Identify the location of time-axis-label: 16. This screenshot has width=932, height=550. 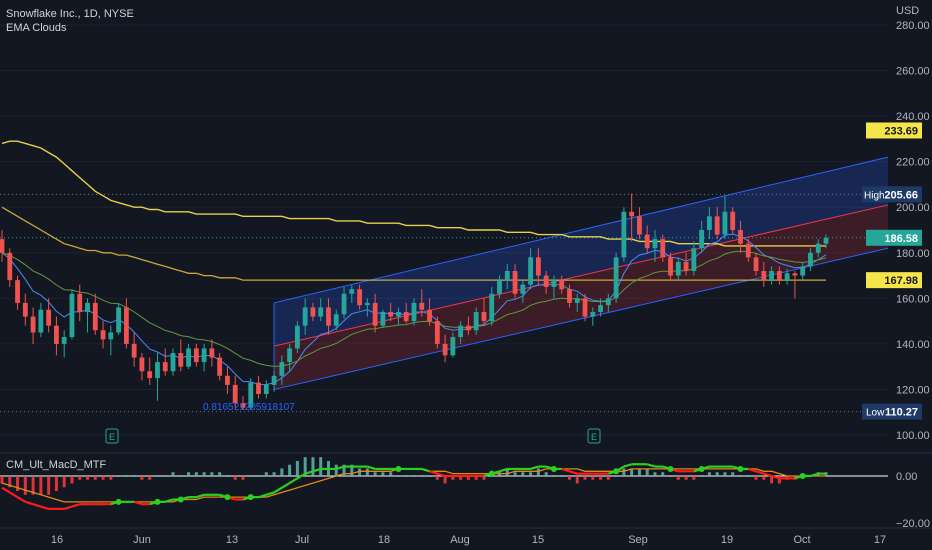
(57, 540).